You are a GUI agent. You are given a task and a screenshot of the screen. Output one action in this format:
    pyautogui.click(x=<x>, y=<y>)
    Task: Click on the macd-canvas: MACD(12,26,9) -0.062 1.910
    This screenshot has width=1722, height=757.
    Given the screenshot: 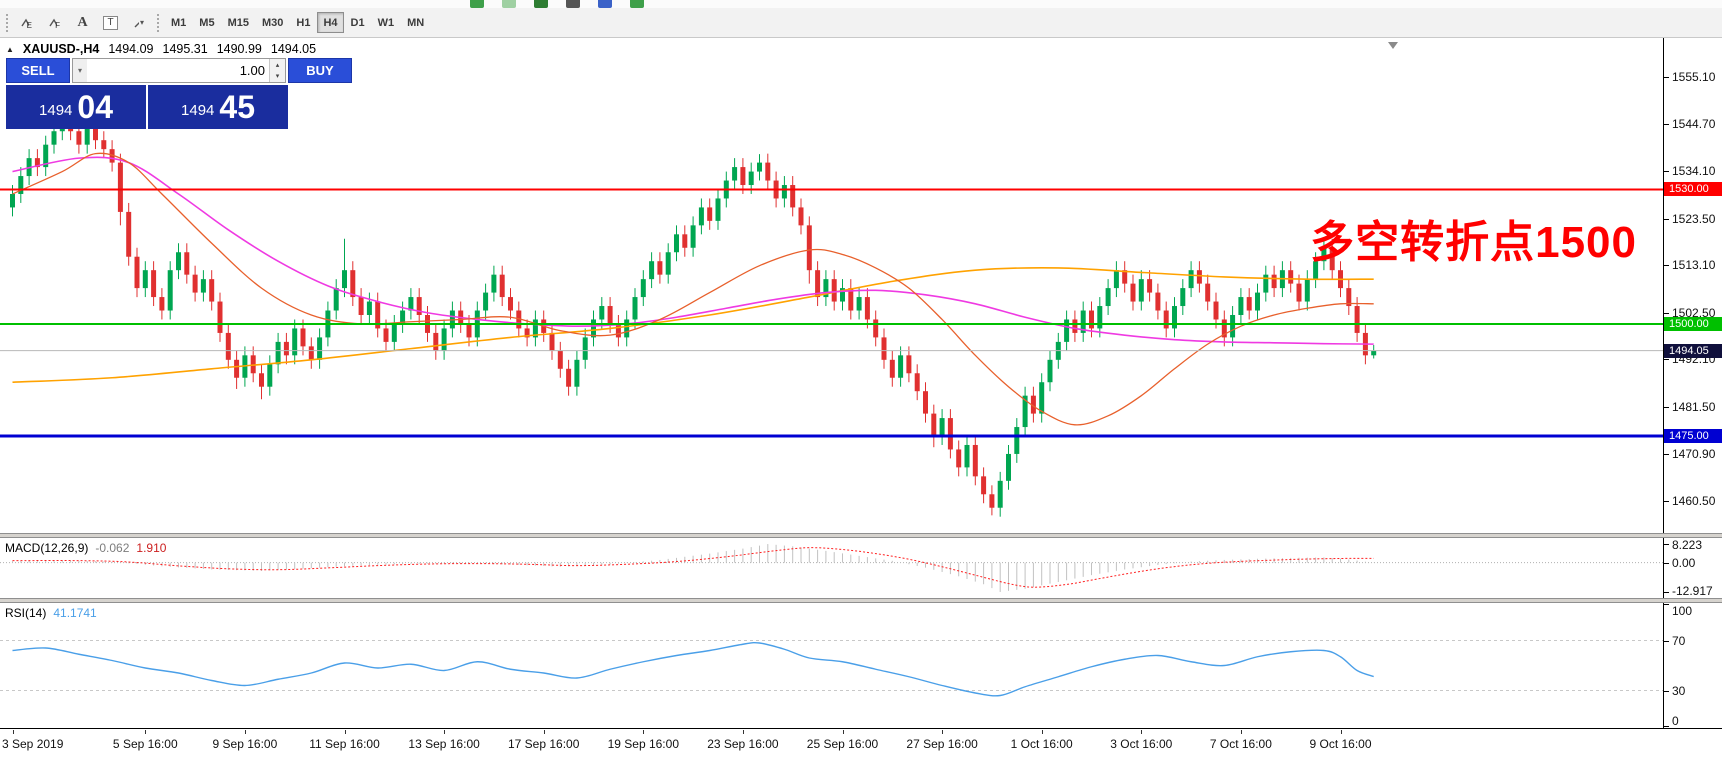 What is the action you would take?
    pyautogui.click(x=831, y=568)
    